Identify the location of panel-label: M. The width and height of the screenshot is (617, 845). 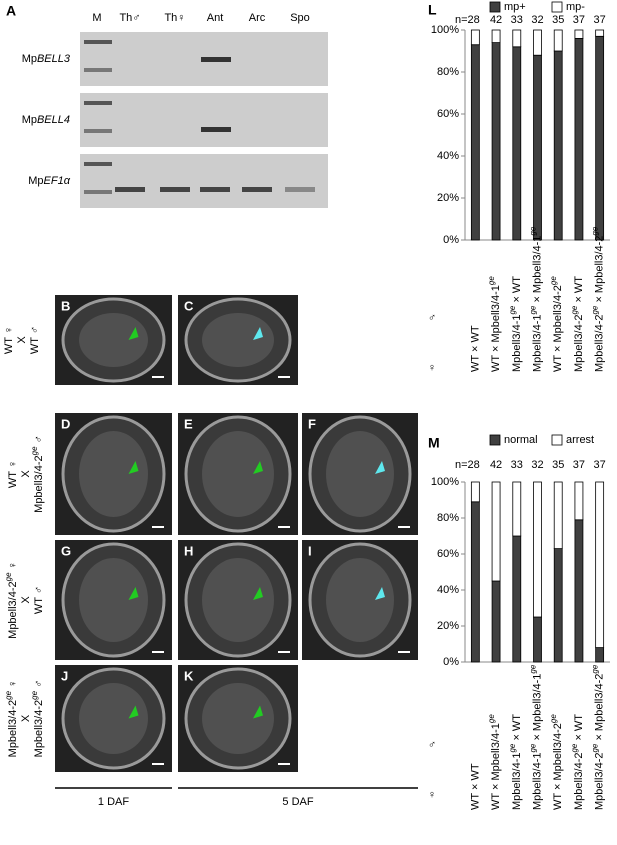
(434, 443).